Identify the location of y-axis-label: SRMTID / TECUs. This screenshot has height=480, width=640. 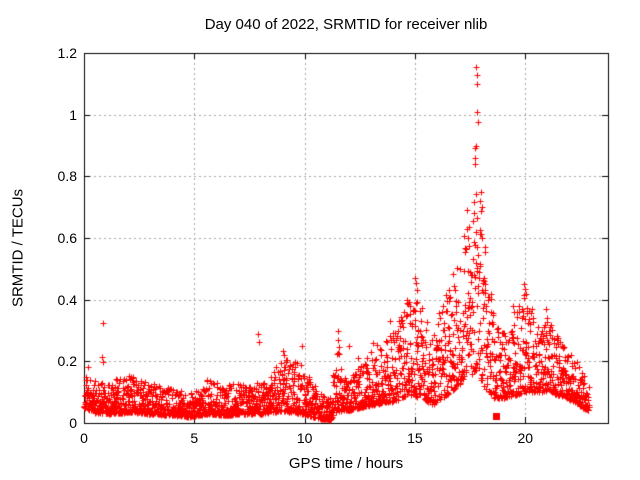
(18, 248).